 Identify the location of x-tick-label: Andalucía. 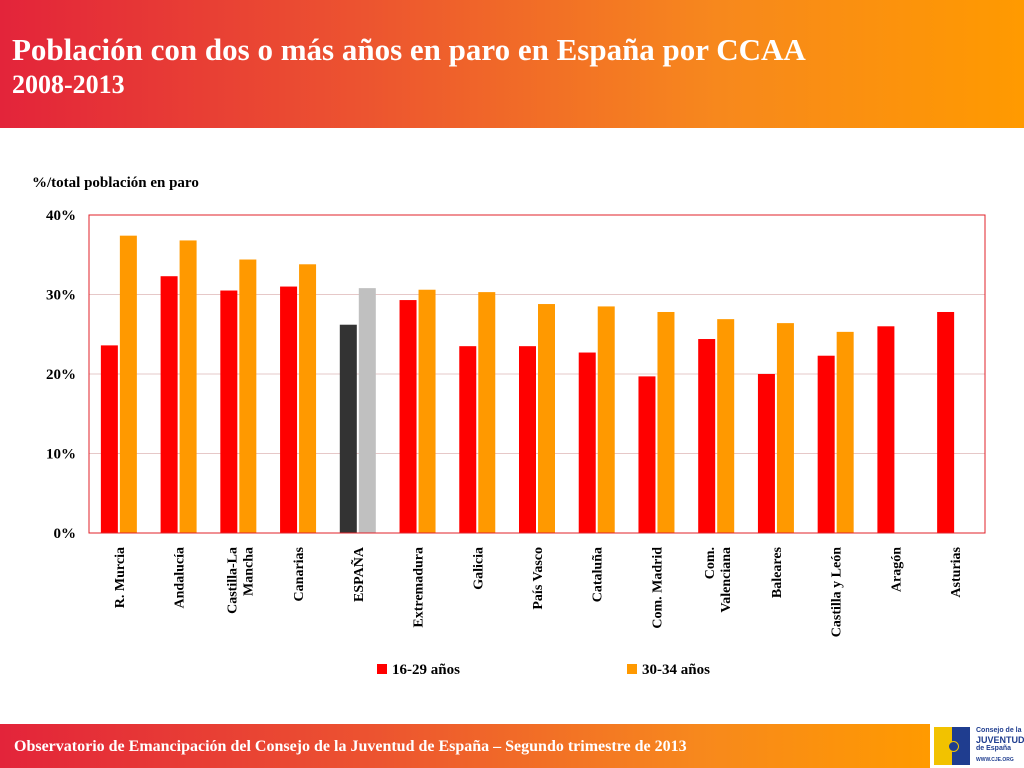
(180, 577).